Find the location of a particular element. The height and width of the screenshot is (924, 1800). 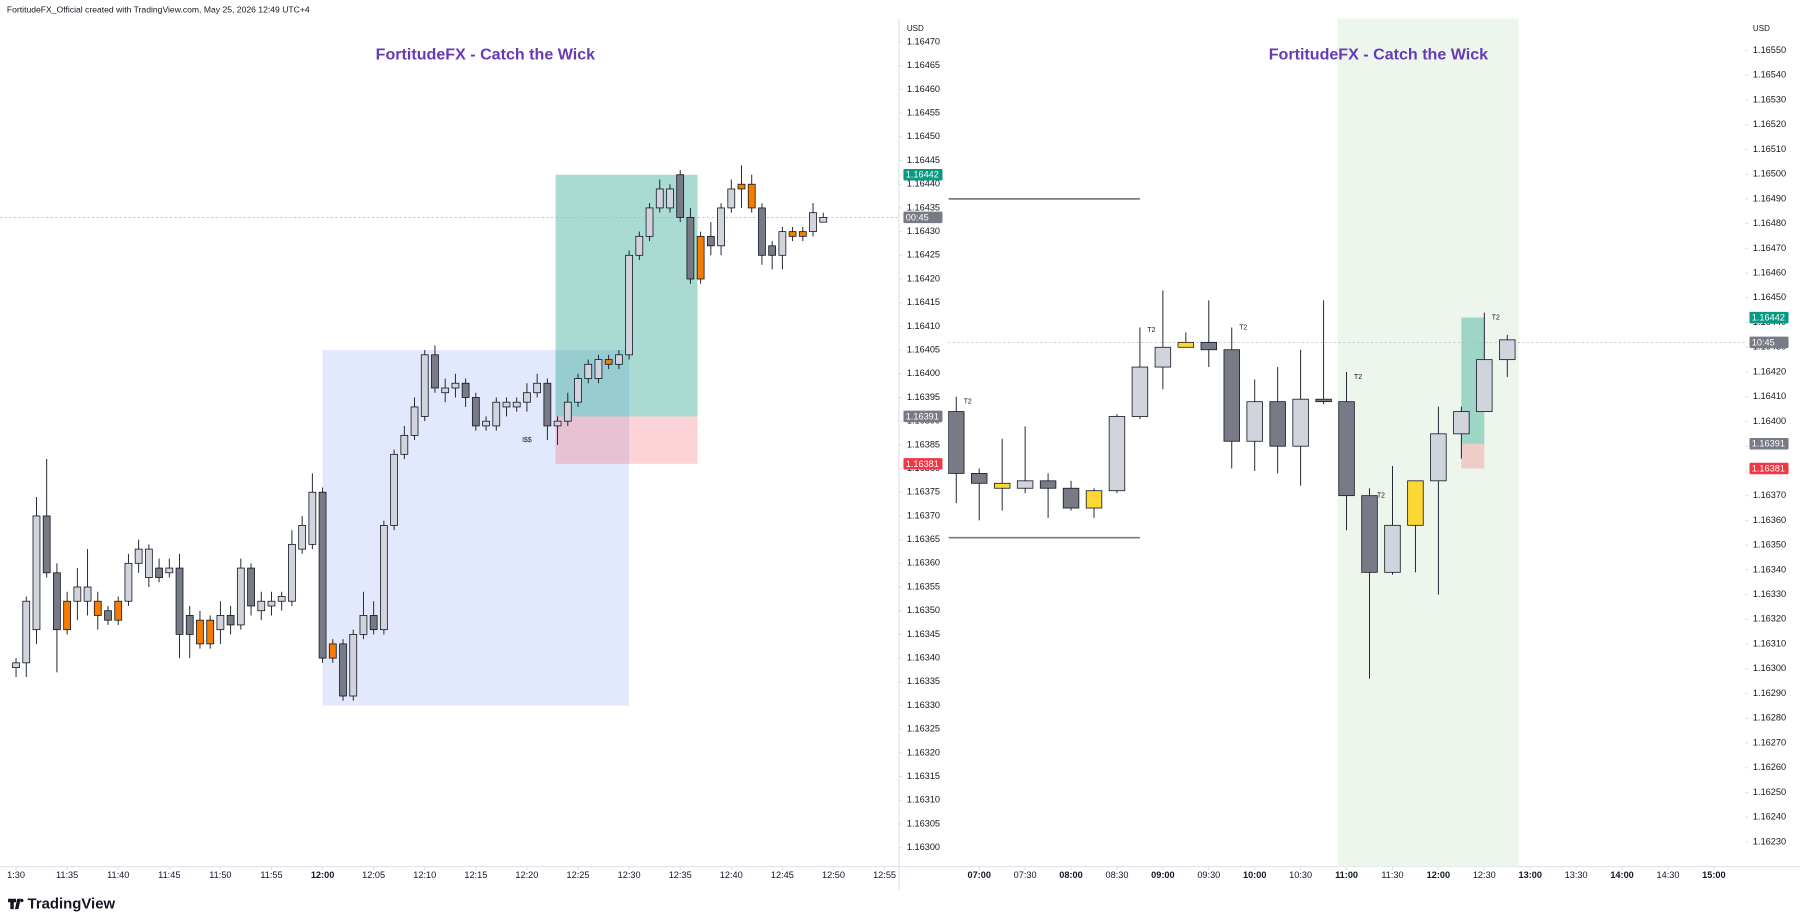

x-tick-label: 12:05 is located at coordinates (373, 875).